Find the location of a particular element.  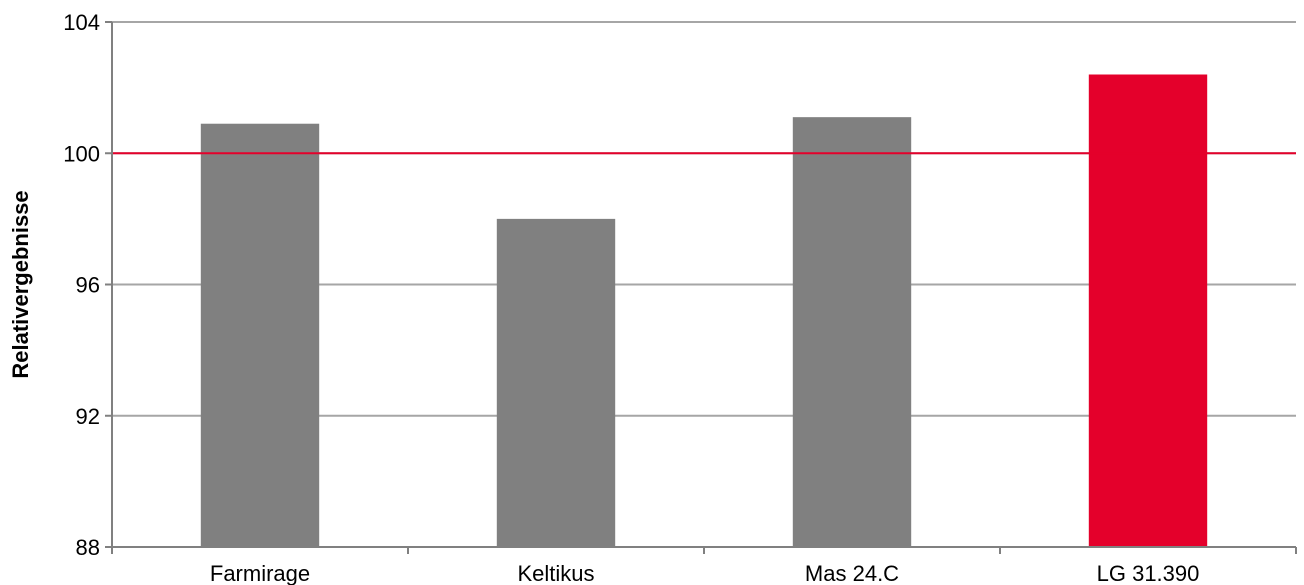

x-tick-label: Keltikus is located at coordinates (555, 573).